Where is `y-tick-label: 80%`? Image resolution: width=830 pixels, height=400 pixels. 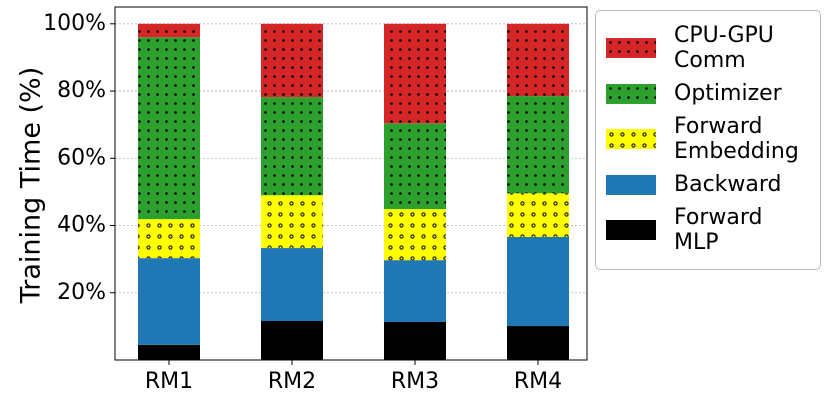
y-tick-label: 80% is located at coordinates (81, 90).